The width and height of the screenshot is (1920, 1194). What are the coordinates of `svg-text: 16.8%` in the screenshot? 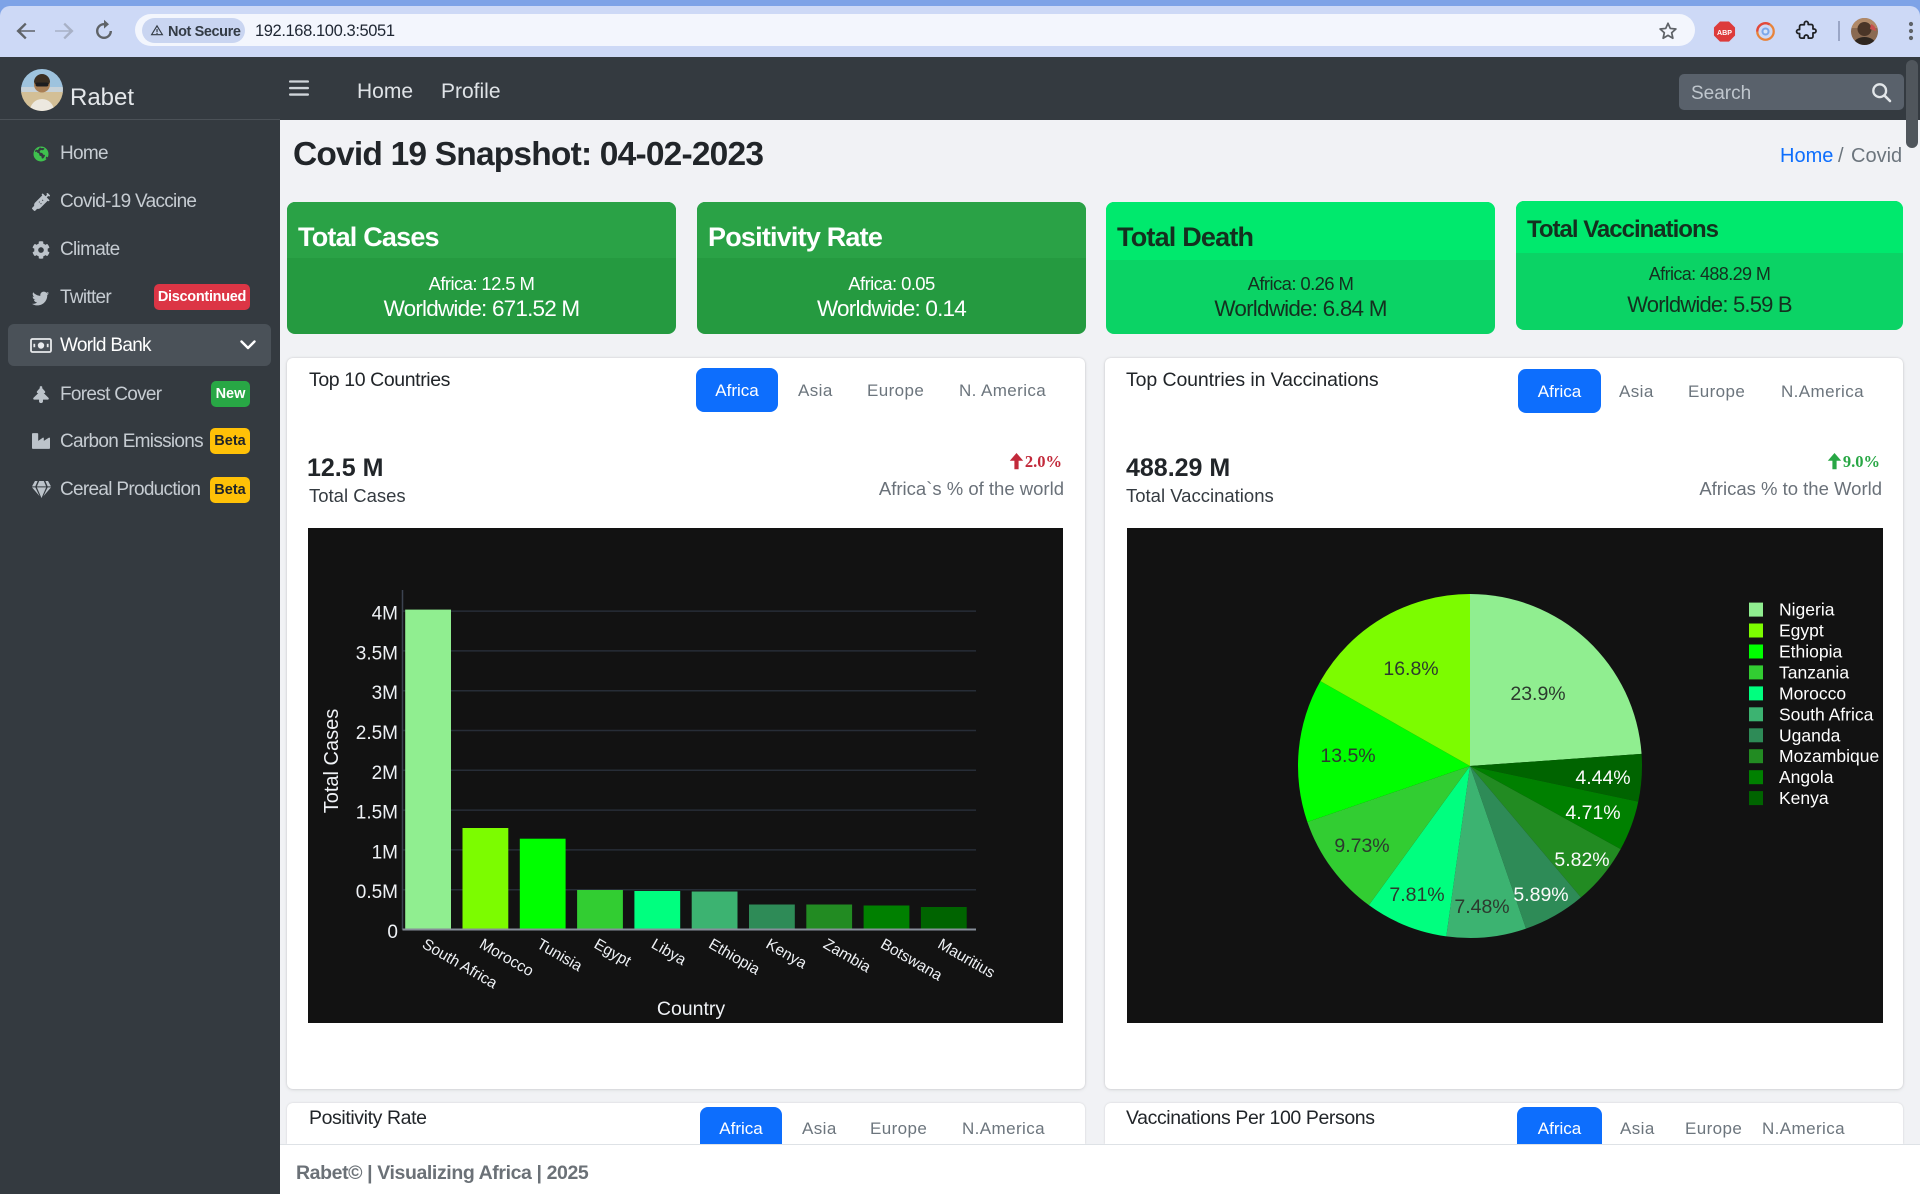 It's located at (1410, 669).